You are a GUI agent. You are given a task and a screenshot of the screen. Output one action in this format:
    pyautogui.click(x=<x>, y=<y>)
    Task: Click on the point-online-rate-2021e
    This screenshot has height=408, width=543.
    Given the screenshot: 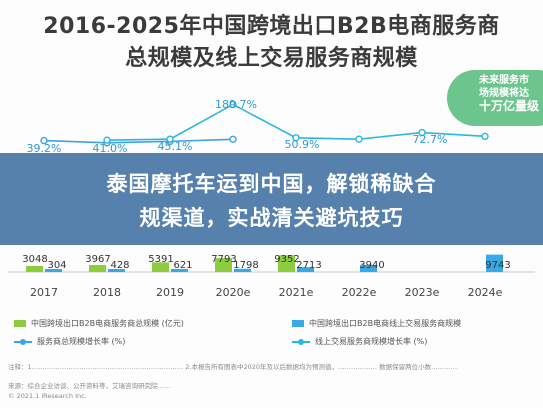 What is the action you would take?
    pyautogui.click(x=296, y=138)
    